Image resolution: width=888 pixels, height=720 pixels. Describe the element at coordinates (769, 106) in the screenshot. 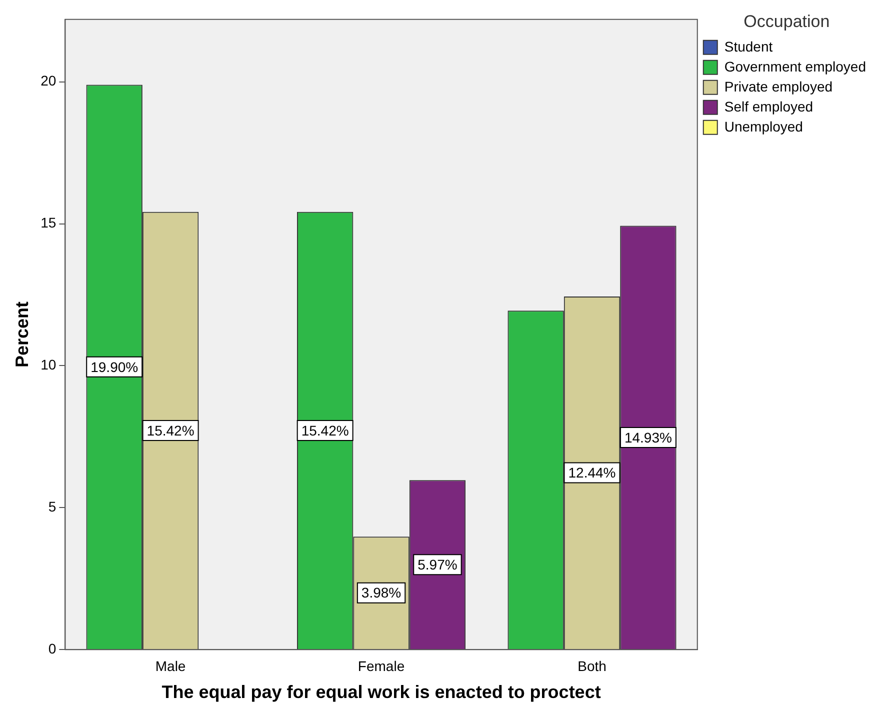

I see `legend-label: Self employed` at that location.